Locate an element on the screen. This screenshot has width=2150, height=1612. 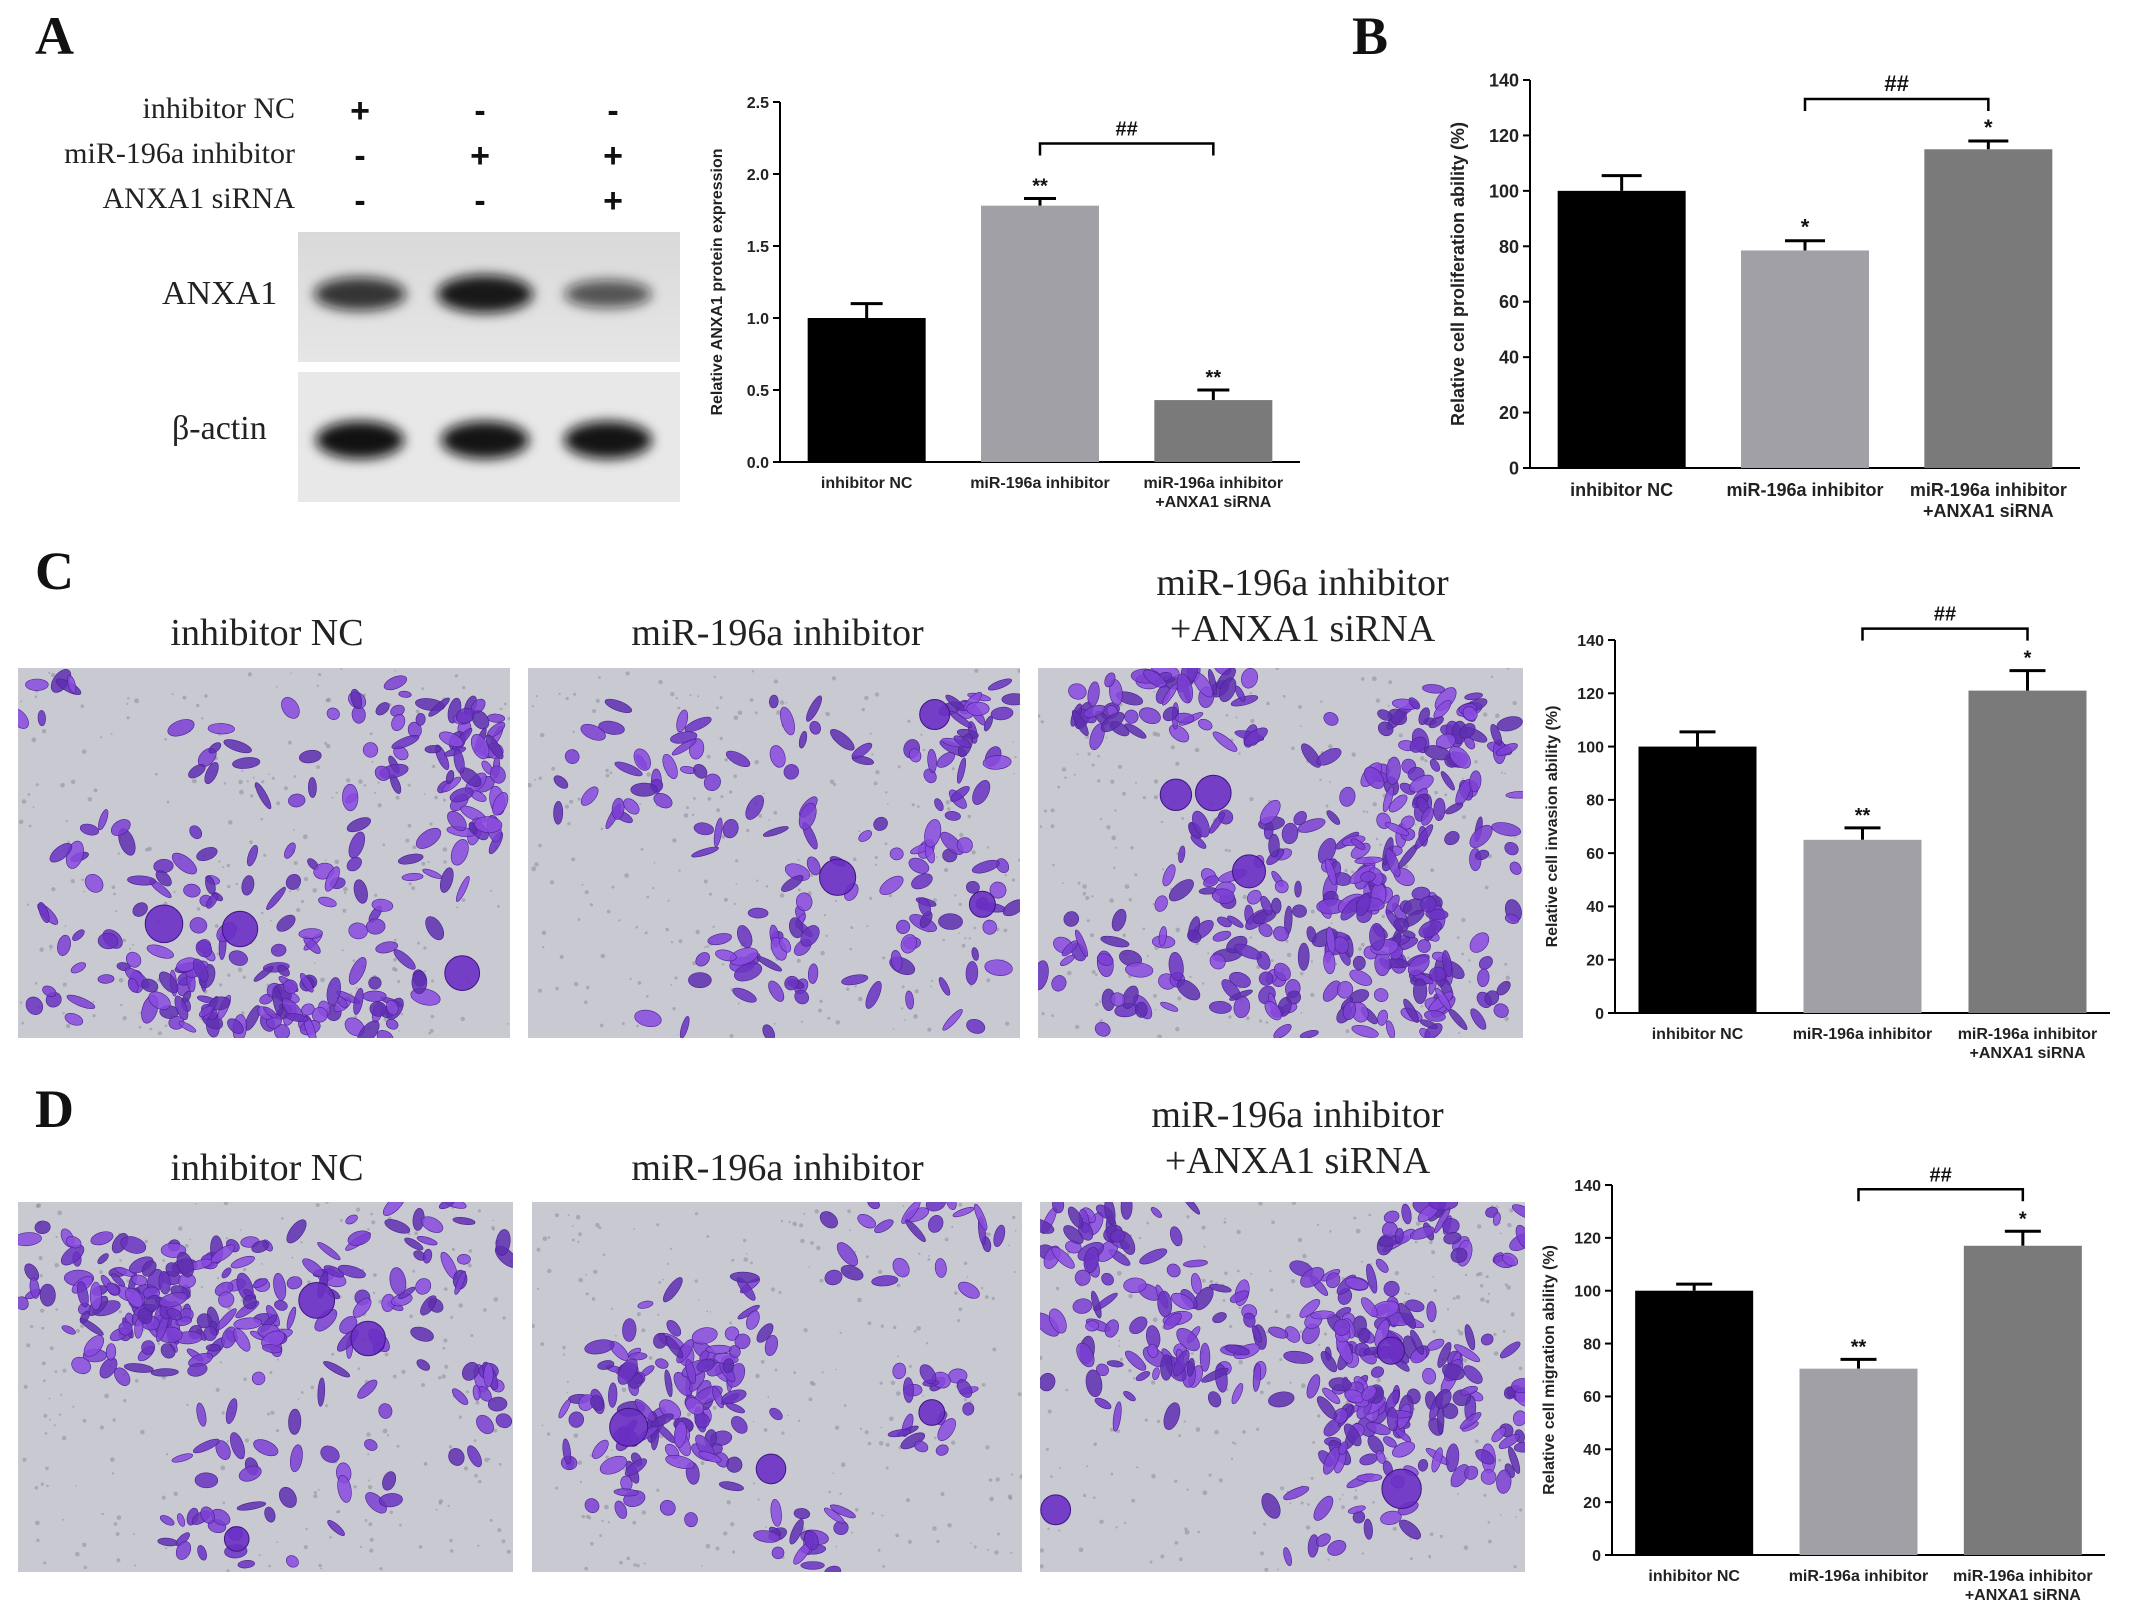
photo-title-c-inhibitor-nc: inhibitor NC is located at coordinates (267, 633).